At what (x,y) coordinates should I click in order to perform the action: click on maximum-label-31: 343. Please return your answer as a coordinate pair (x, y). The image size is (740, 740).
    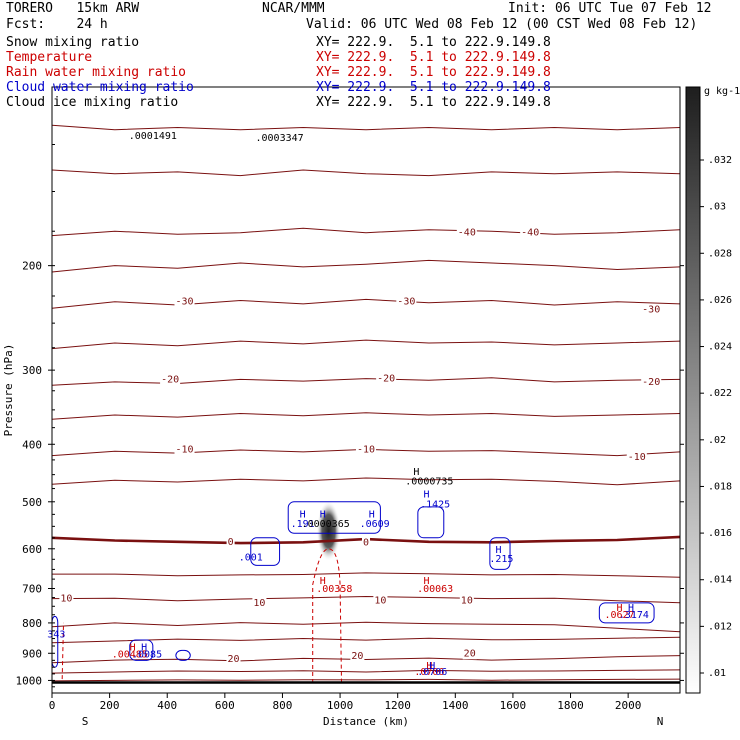
    Looking at the image, I should click on (56, 634).